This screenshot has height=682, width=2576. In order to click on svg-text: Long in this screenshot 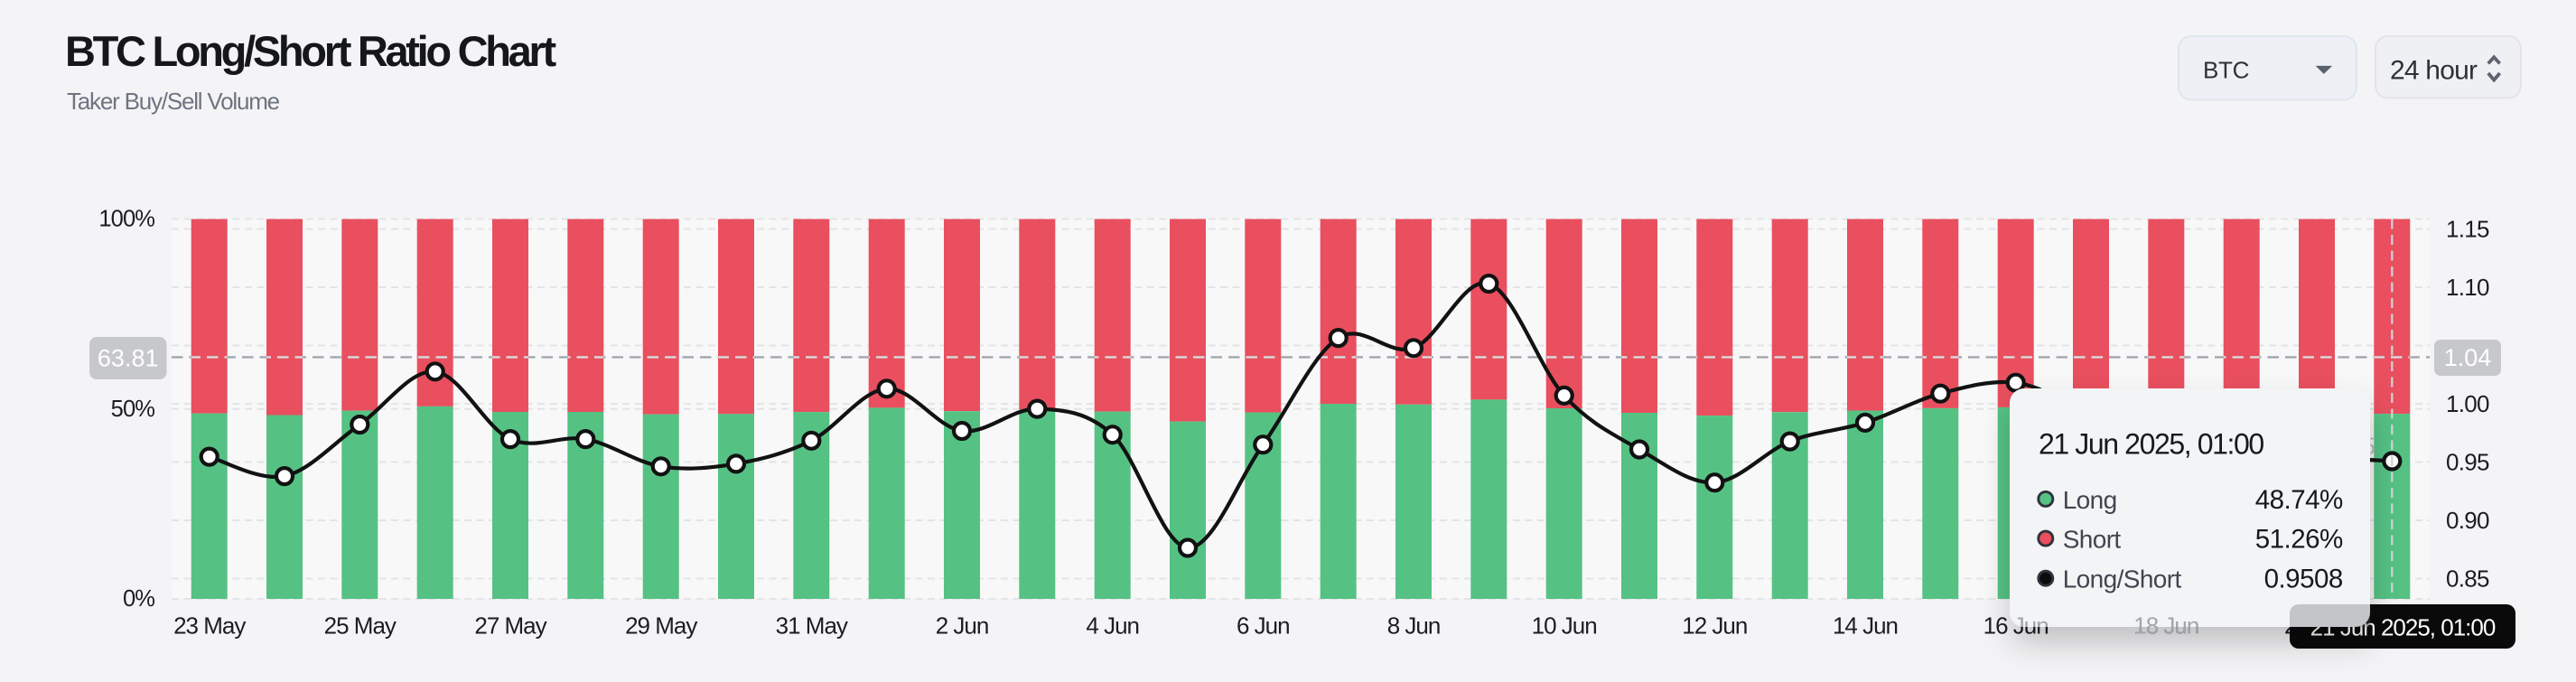, I will do `click(2090, 500)`.